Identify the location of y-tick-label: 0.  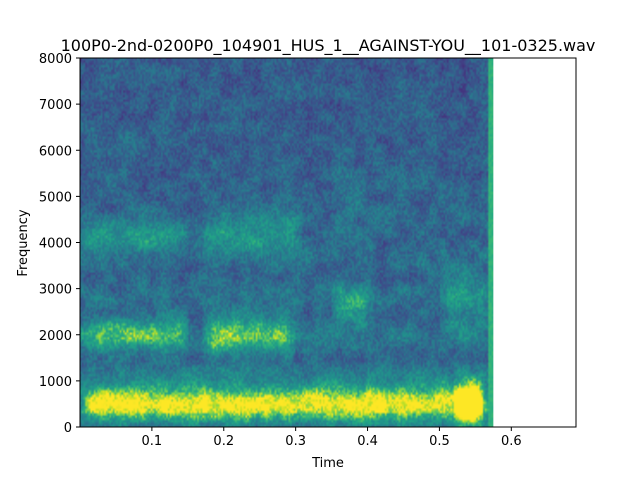
(68, 428).